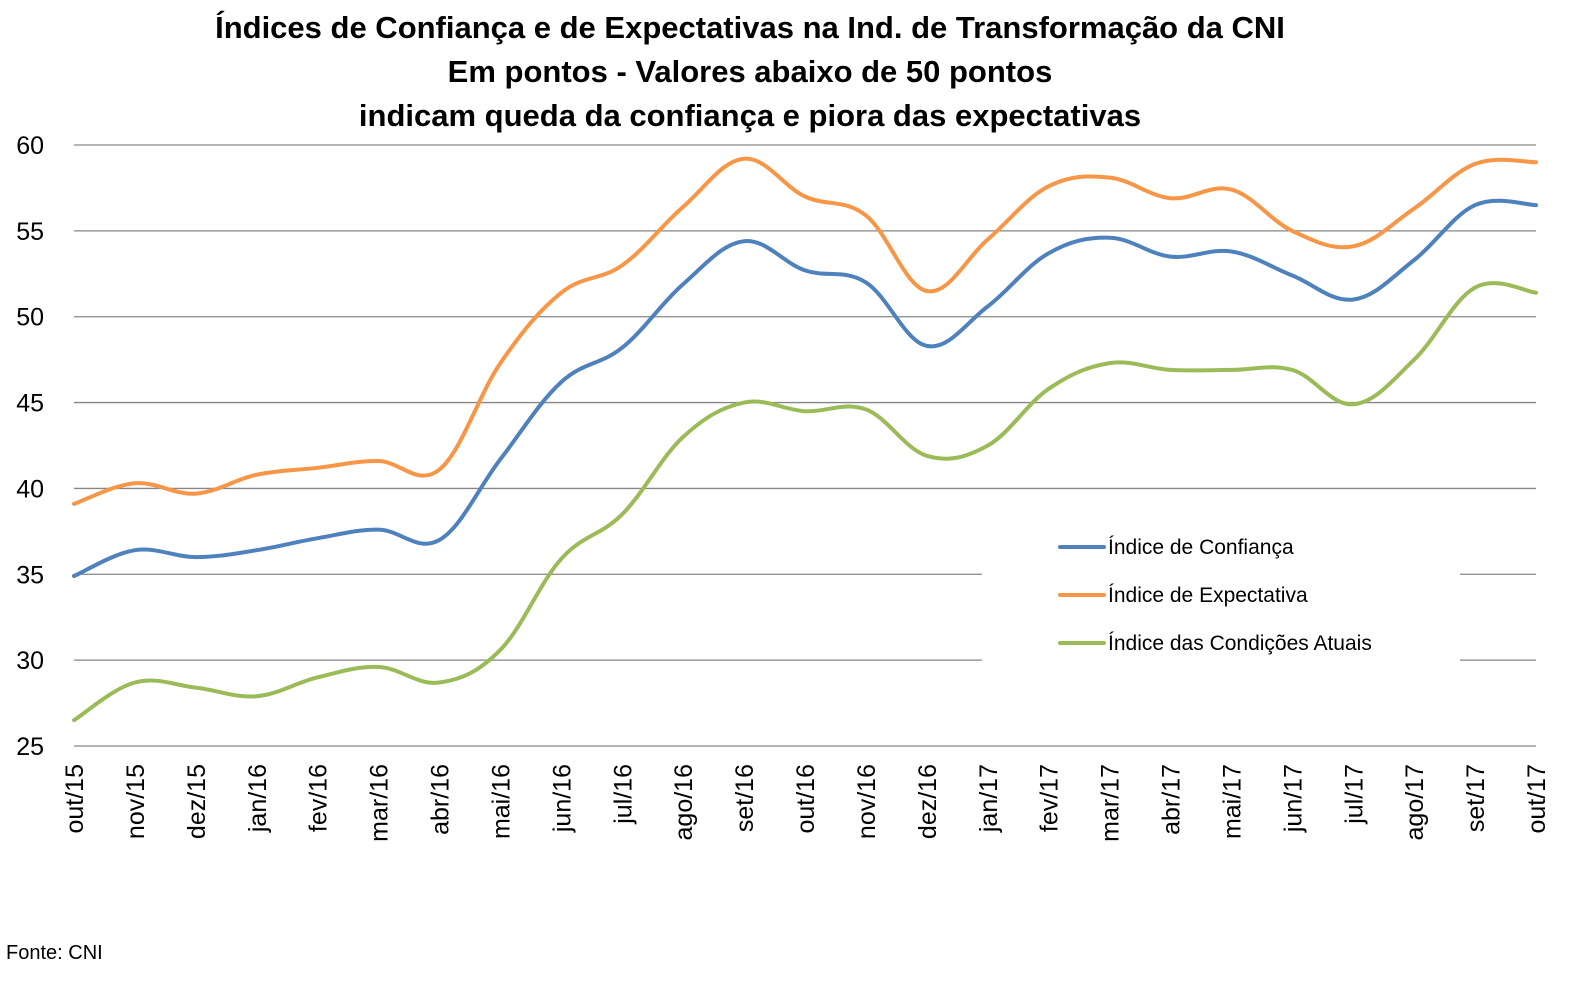  What do you see at coordinates (30, 232) in the screenshot?
I see `y-tick-label: 55` at bounding box center [30, 232].